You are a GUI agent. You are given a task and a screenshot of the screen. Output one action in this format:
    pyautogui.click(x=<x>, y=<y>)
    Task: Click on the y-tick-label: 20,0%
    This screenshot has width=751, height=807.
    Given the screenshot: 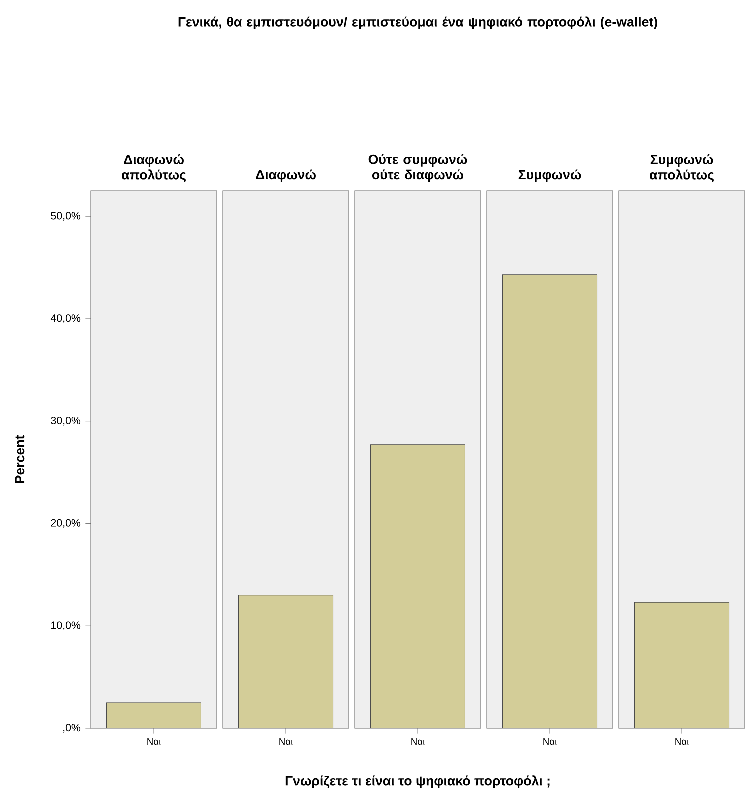 What is the action you would take?
    pyautogui.click(x=66, y=523)
    